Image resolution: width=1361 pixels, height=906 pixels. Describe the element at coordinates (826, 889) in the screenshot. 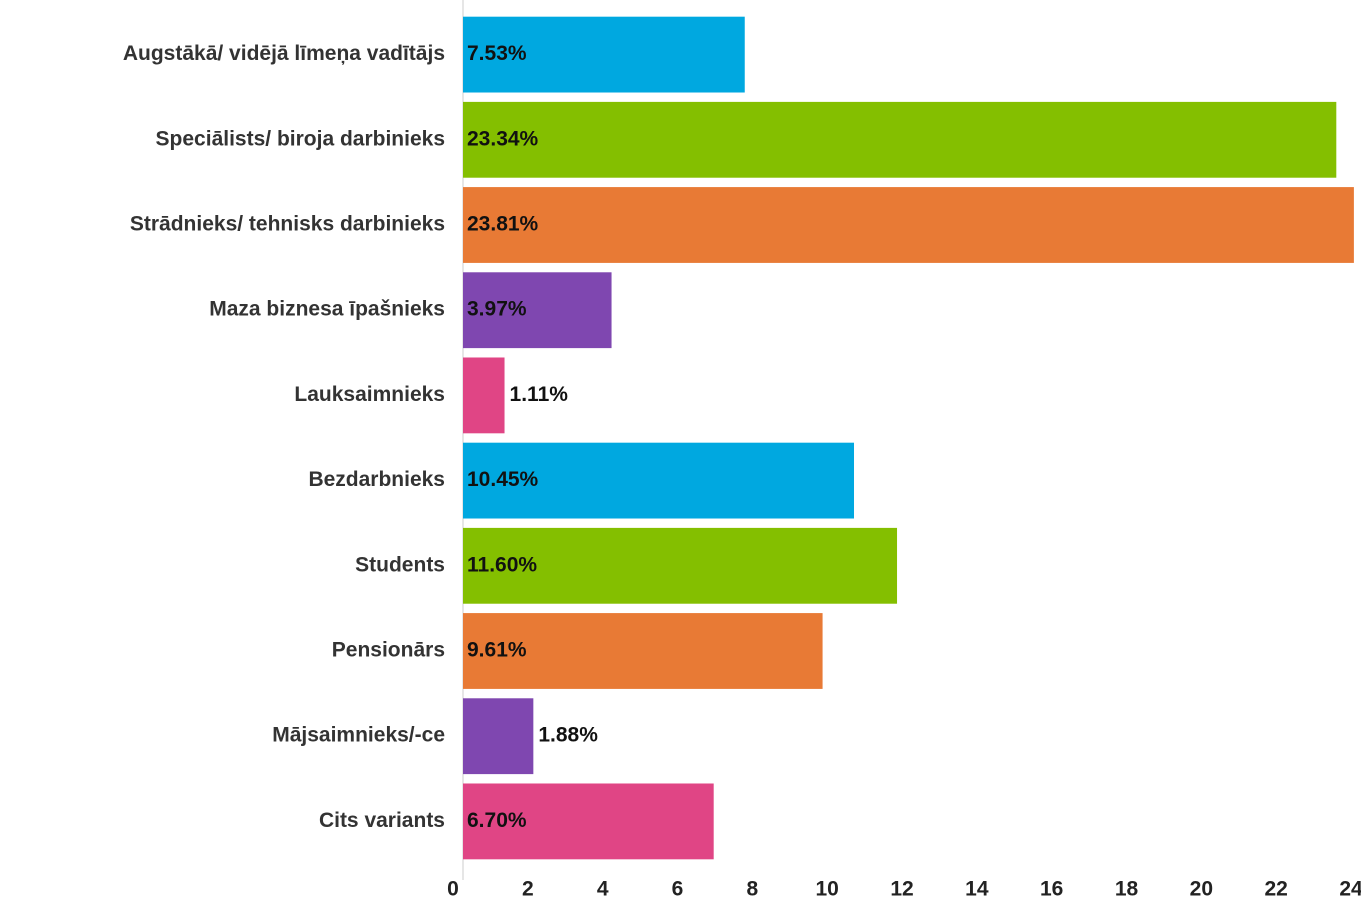

I see `x-tick-label: 10` at that location.